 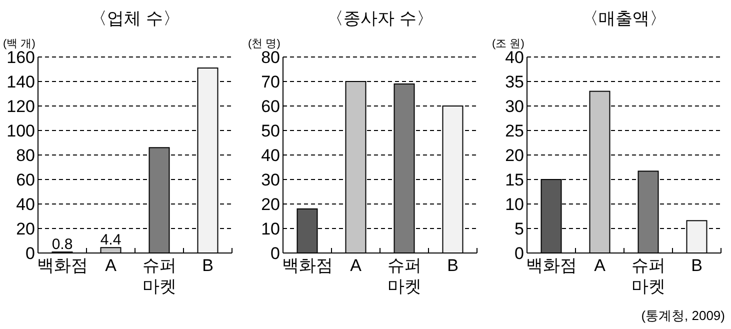 What do you see at coordinates (62, 245) in the screenshot?
I see `data-label: 0.8` at bounding box center [62, 245].